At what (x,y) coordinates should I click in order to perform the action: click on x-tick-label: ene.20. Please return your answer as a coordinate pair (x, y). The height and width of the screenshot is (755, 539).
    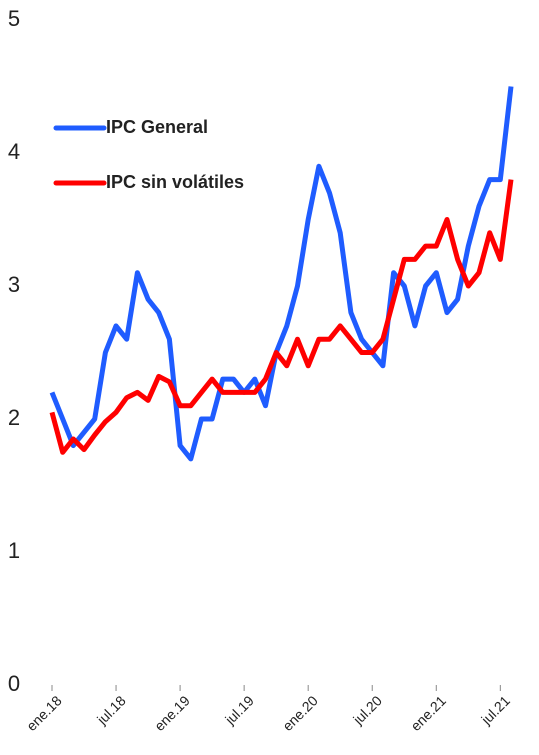
    Looking at the image, I should click on (300, 713).